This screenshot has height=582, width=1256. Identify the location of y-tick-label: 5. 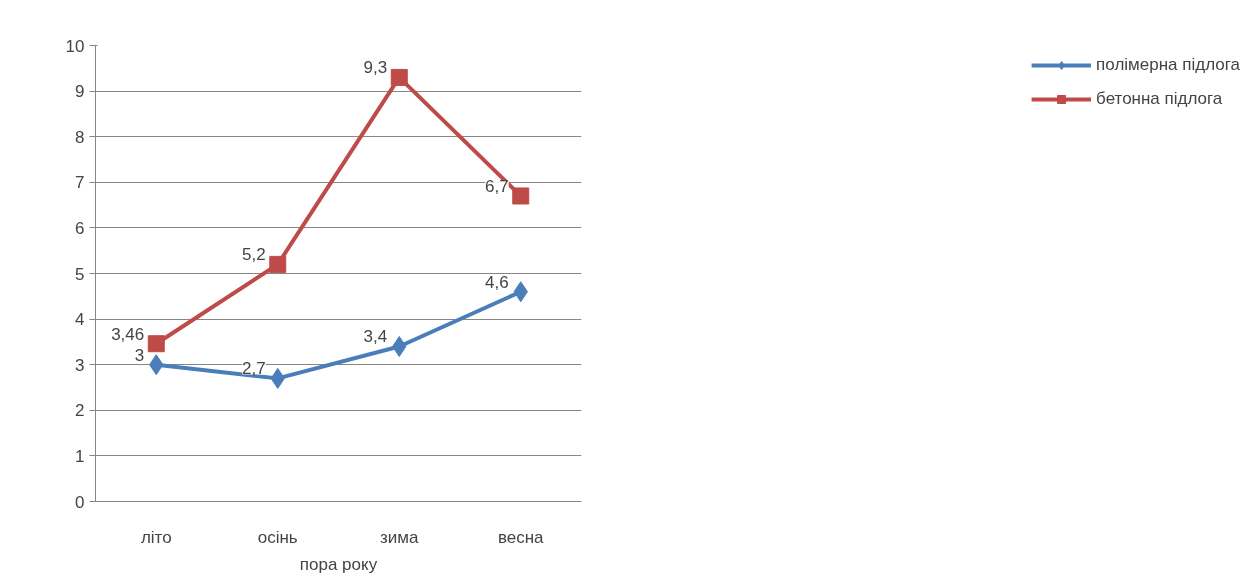
(80, 274).